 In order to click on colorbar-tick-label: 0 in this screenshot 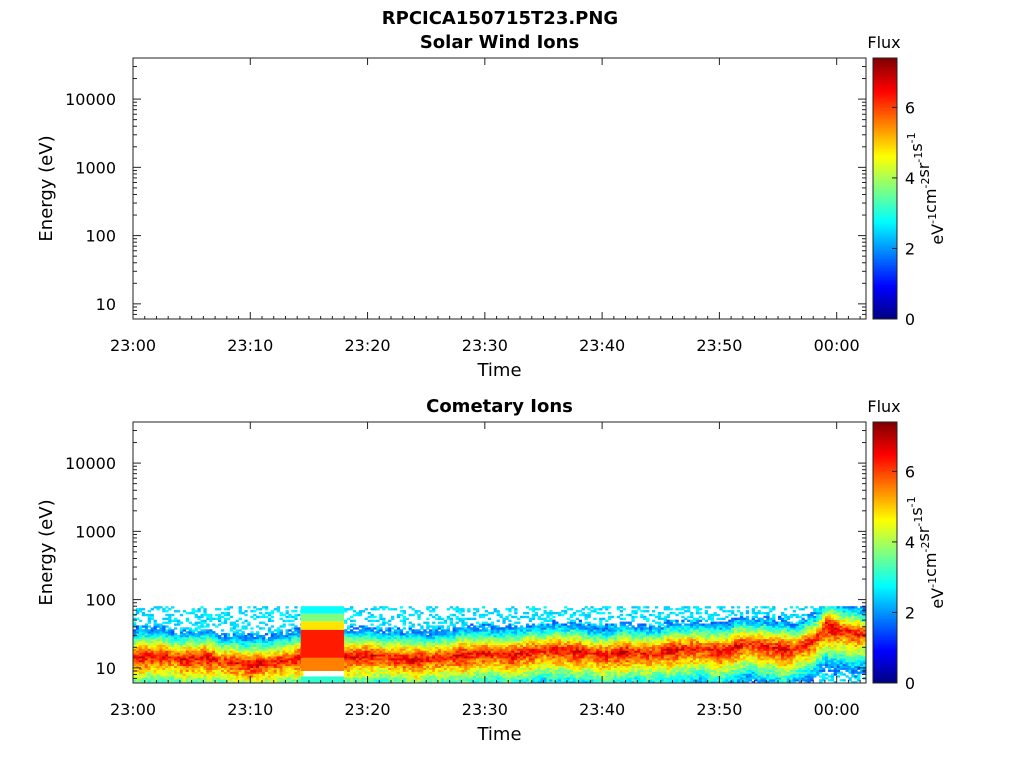, I will do `click(910, 319)`.